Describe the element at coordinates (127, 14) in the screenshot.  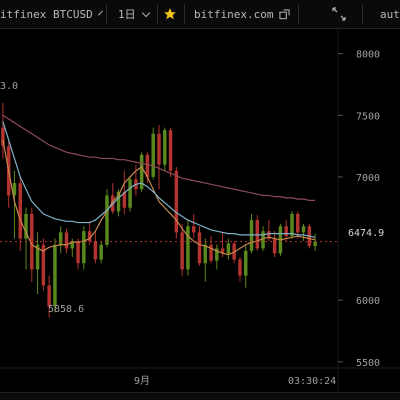
I see `interval-label: 1日` at that location.